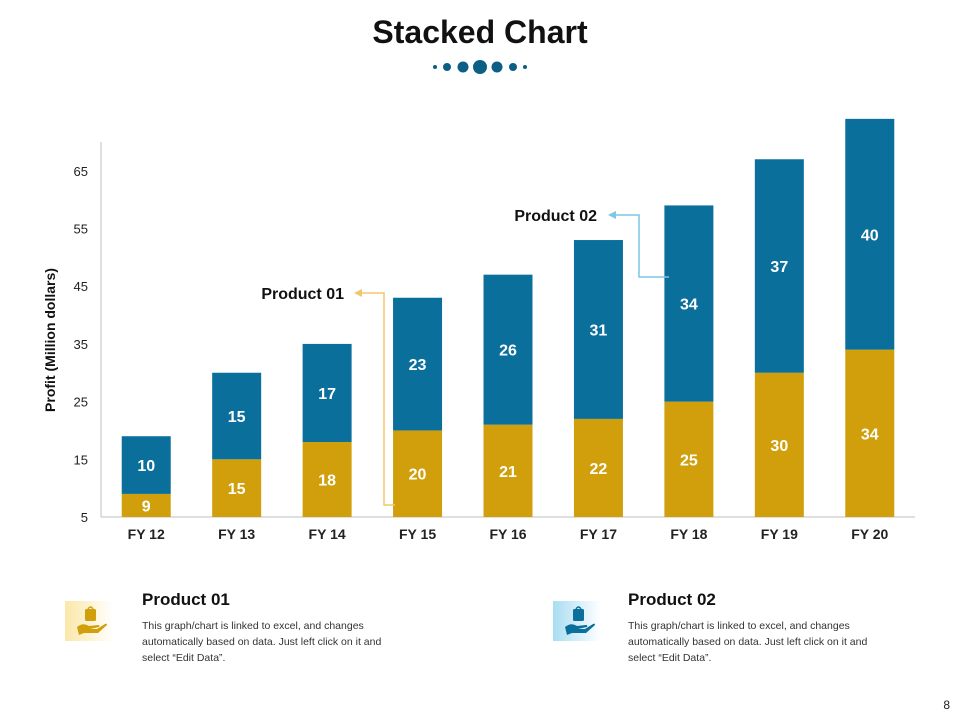 The image size is (960, 720). I want to click on x-tick-label: FY 16, so click(507, 534).